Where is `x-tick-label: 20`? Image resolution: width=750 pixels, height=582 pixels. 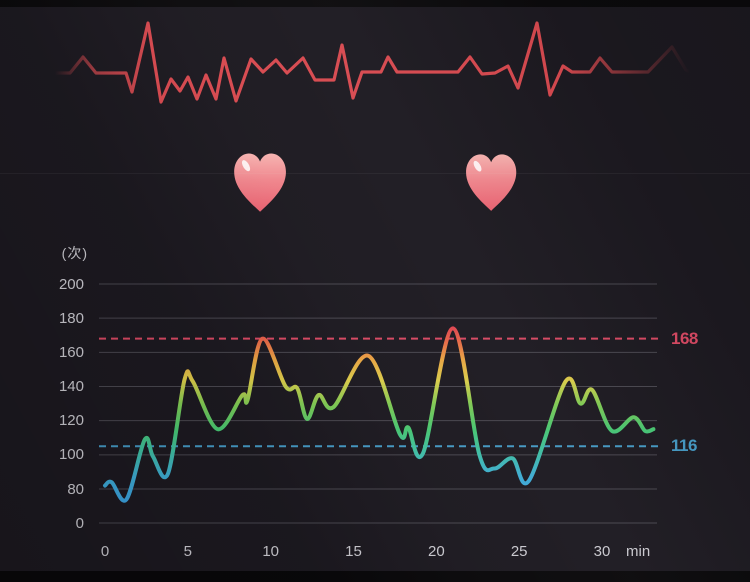
x-tick-label: 20 is located at coordinates (436, 551).